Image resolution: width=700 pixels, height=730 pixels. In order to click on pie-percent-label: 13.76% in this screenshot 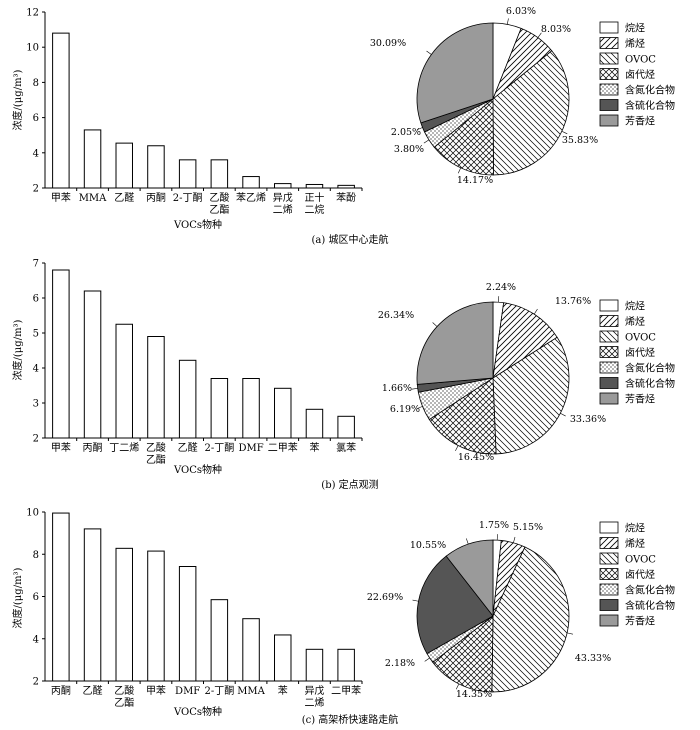, I will do `click(573, 301)`.